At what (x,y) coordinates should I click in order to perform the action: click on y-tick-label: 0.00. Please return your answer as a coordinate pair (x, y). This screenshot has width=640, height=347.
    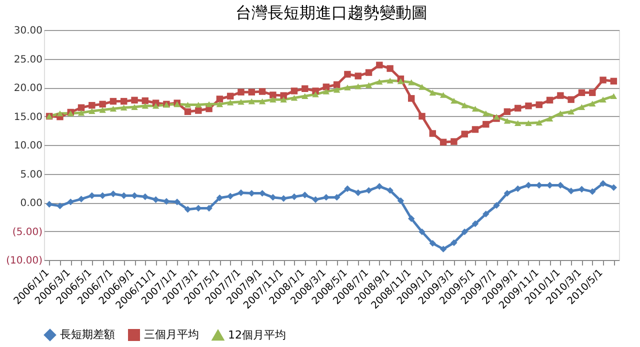
    Looking at the image, I should click on (31, 203).